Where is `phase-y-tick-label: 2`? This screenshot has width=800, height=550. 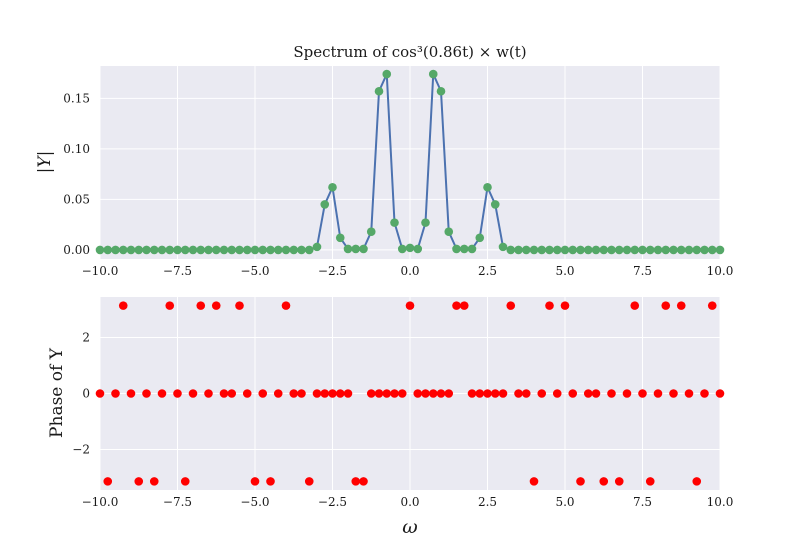 phase-y-tick-label: 2 is located at coordinates (86, 338).